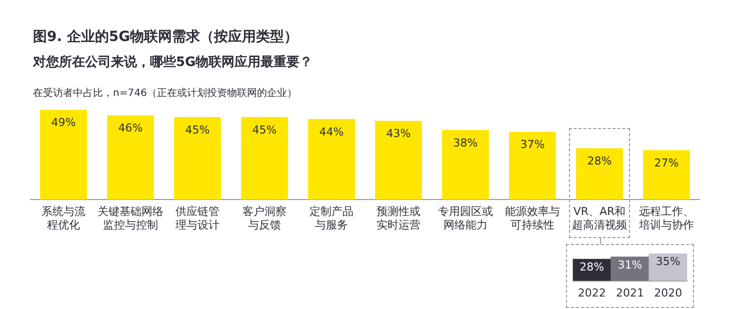 The image size is (730, 309). What do you see at coordinates (465, 218) in the screenshot?
I see `x-tick-label: 专用园区或网络能力` at bounding box center [465, 218].